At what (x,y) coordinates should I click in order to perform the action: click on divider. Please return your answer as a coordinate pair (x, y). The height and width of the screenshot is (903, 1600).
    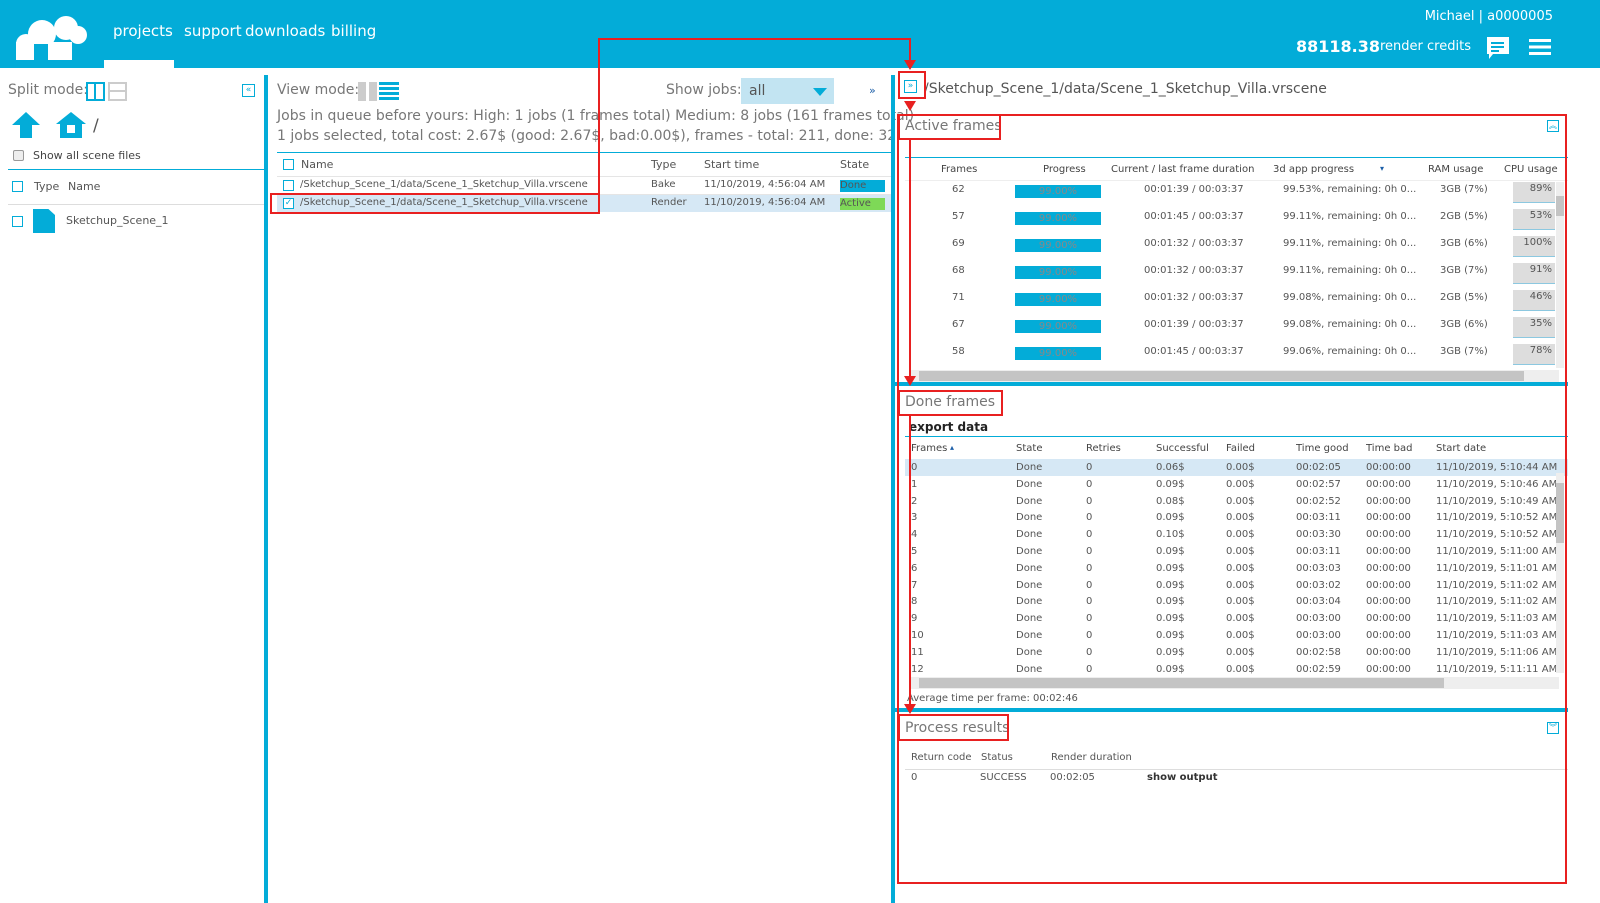
    Looking at the image, I should click on (1236, 180).